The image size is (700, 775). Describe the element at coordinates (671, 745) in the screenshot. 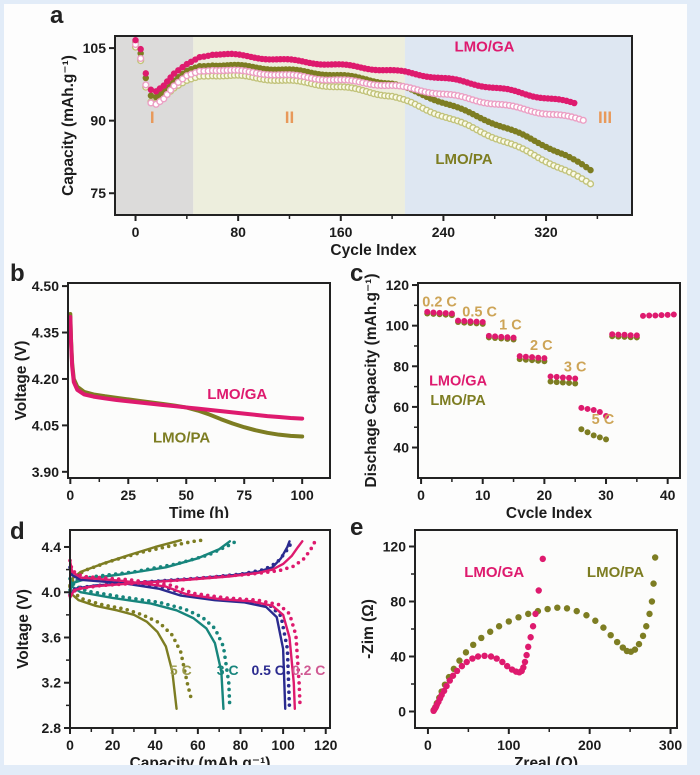

I see `svg-text: 300` at that location.